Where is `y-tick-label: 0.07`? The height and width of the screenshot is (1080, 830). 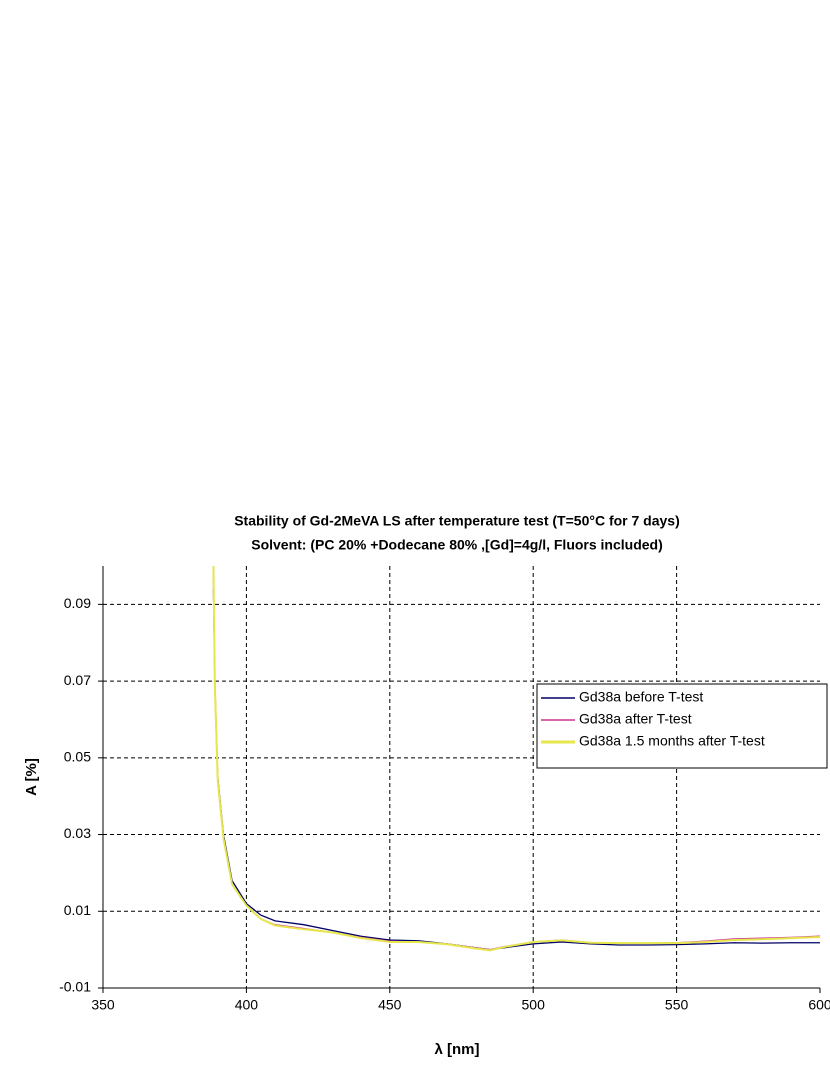 y-tick-label: 0.07 is located at coordinates (77, 680).